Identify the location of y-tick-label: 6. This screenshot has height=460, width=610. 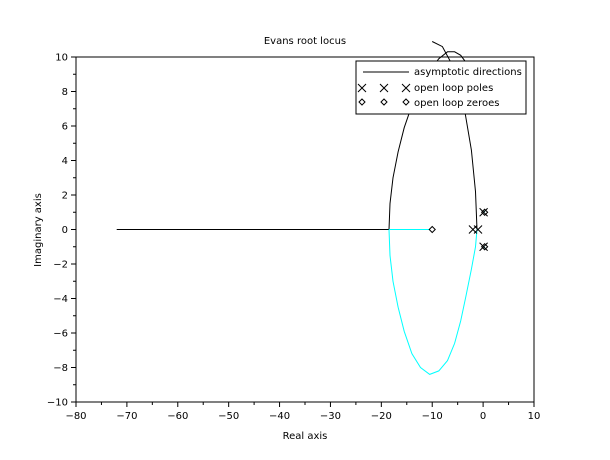
(65, 127).